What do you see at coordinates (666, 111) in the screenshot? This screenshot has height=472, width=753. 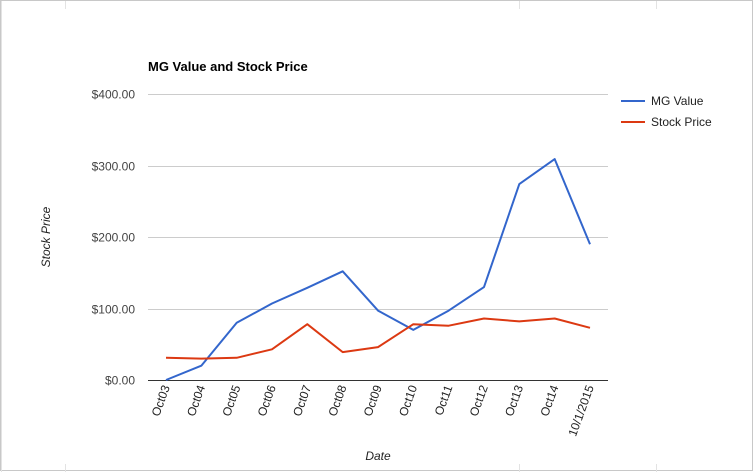 I see `legend: MG Value Stock Price` at bounding box center [666, 111].